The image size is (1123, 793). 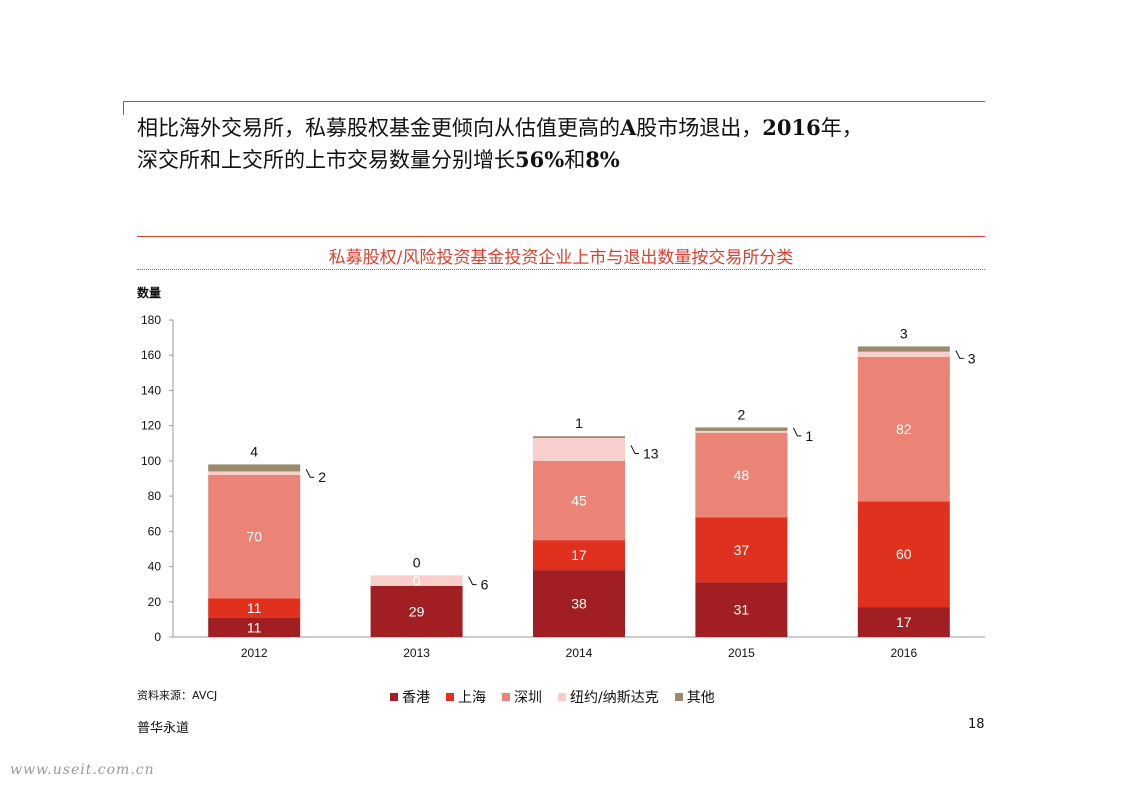 I want to click on data-label-2013-2: 0, so click(x=417, y=581).